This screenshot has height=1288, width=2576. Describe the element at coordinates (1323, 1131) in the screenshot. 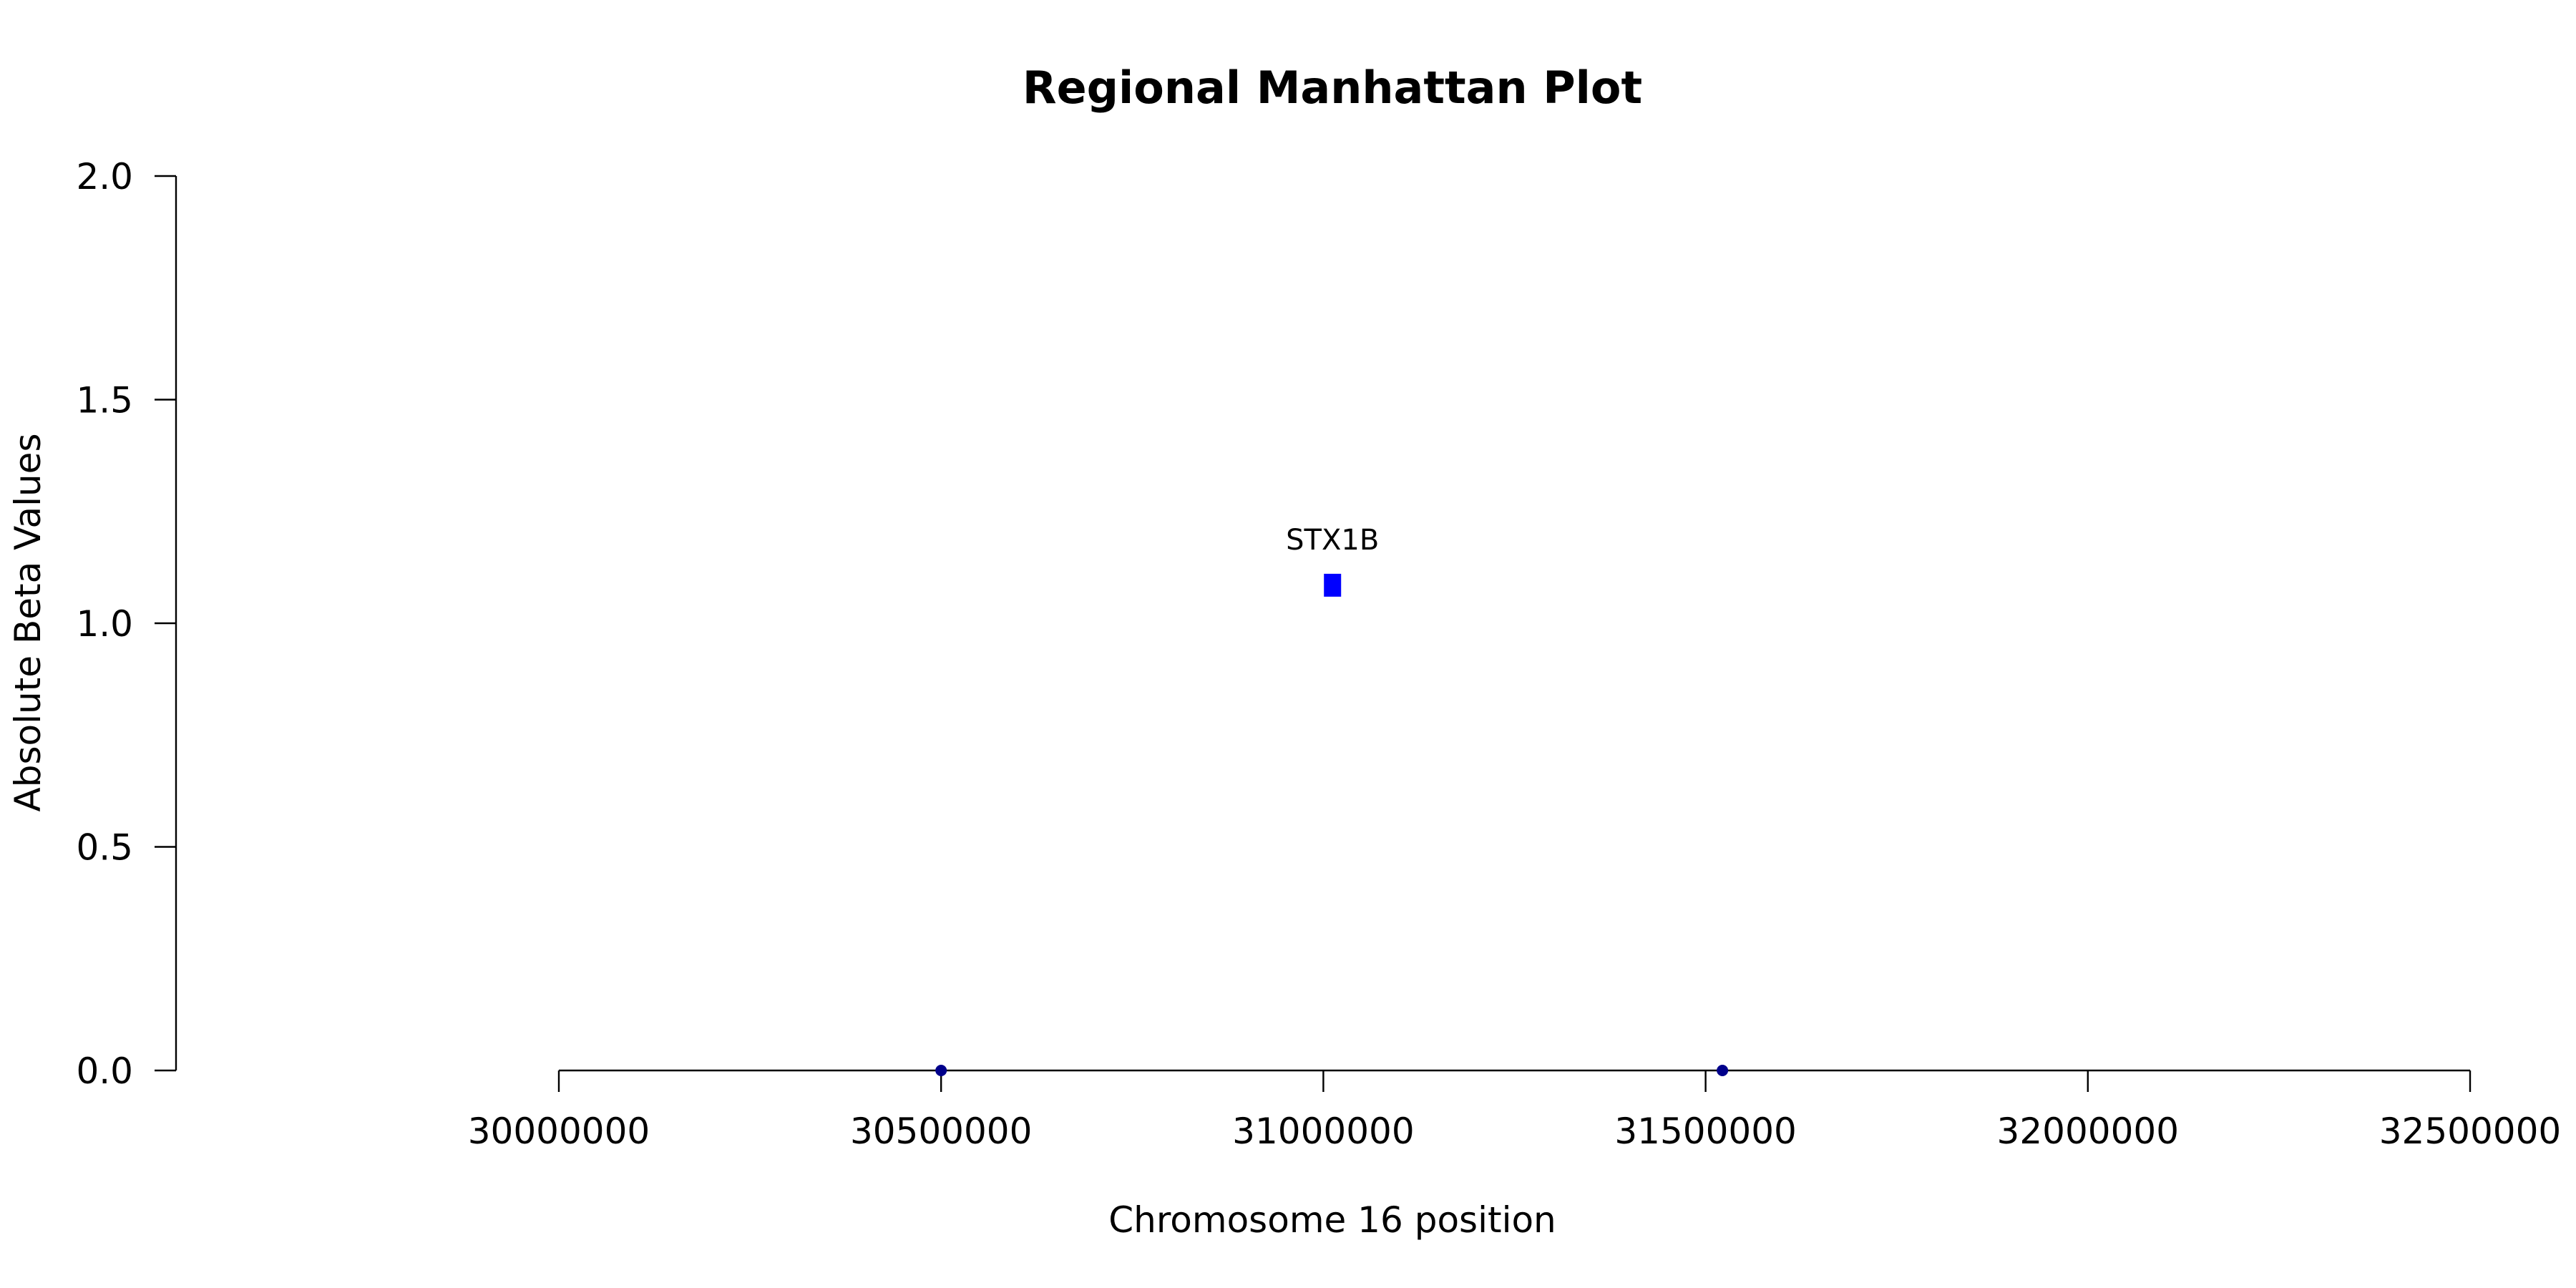

I see `x-tick-label: 31000000` at that location.